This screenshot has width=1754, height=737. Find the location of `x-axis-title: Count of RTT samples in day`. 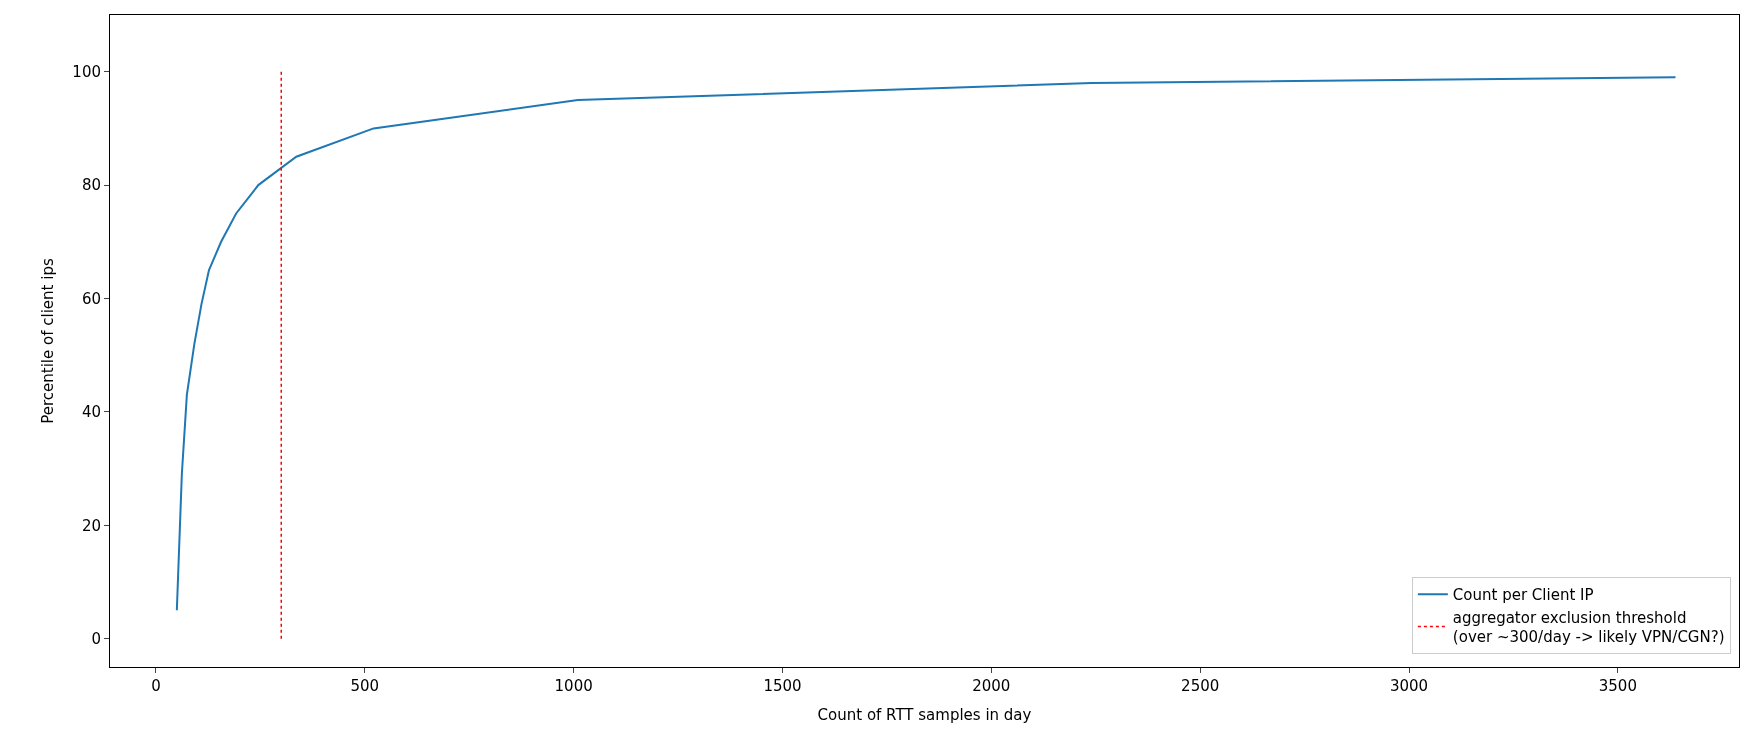

x-axis-title: Count of RTT samples in day is located at coordinates (924, 715).